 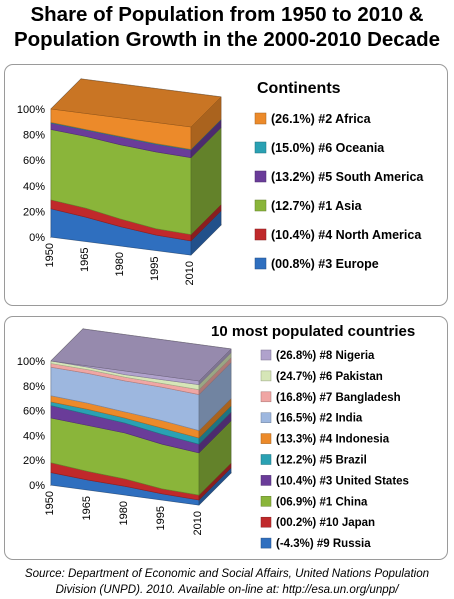 I want to click on legend-label: (00.8%) #3 Europe, so click(x=325, y=264).